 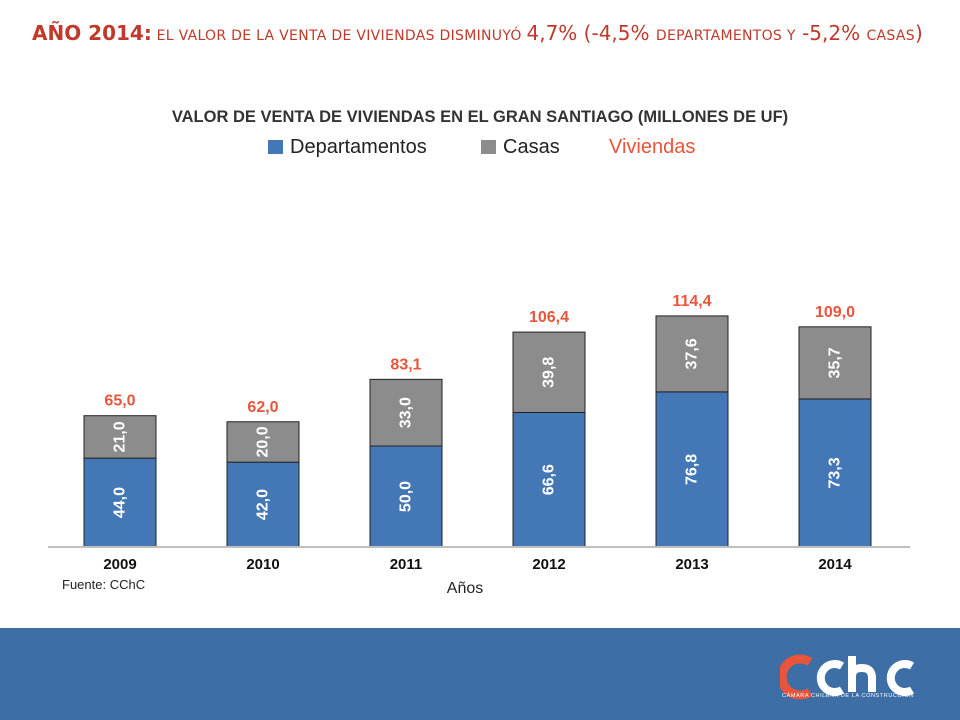 What do you see at coordinates (652, 147) in the screenshot?
I see `legend-viviendas-label: Viviendas` at bounding box center [652, 147].